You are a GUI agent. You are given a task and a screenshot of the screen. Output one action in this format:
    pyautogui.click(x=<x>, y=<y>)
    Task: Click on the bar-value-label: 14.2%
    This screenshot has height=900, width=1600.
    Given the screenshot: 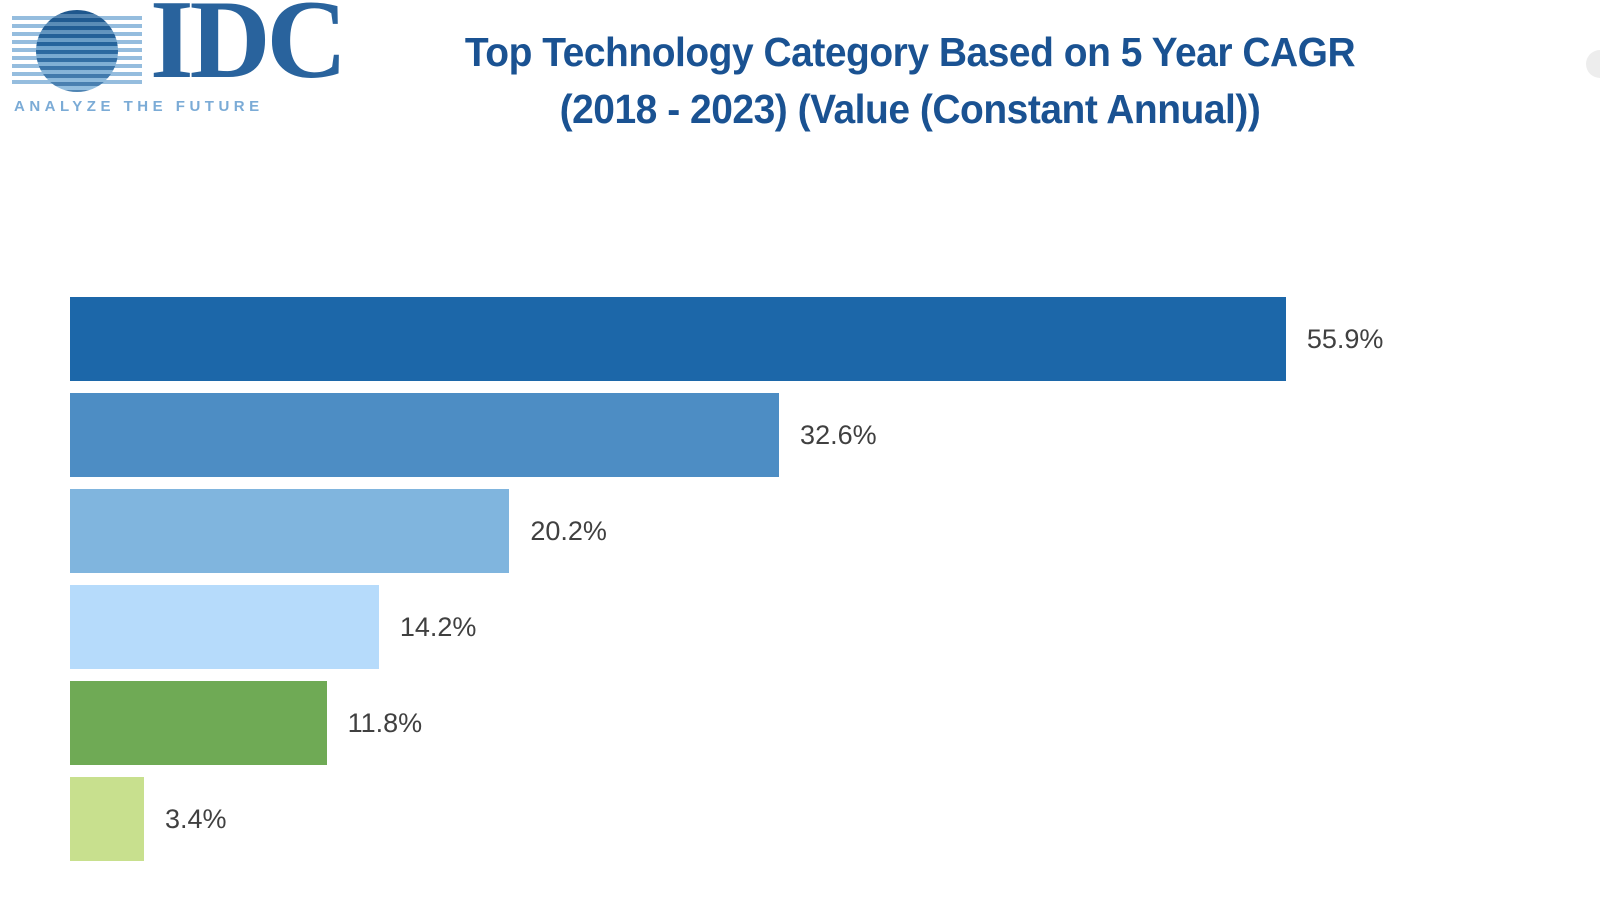 What is the action you would take?
    pyautogui.click(x=438, y=626)
    